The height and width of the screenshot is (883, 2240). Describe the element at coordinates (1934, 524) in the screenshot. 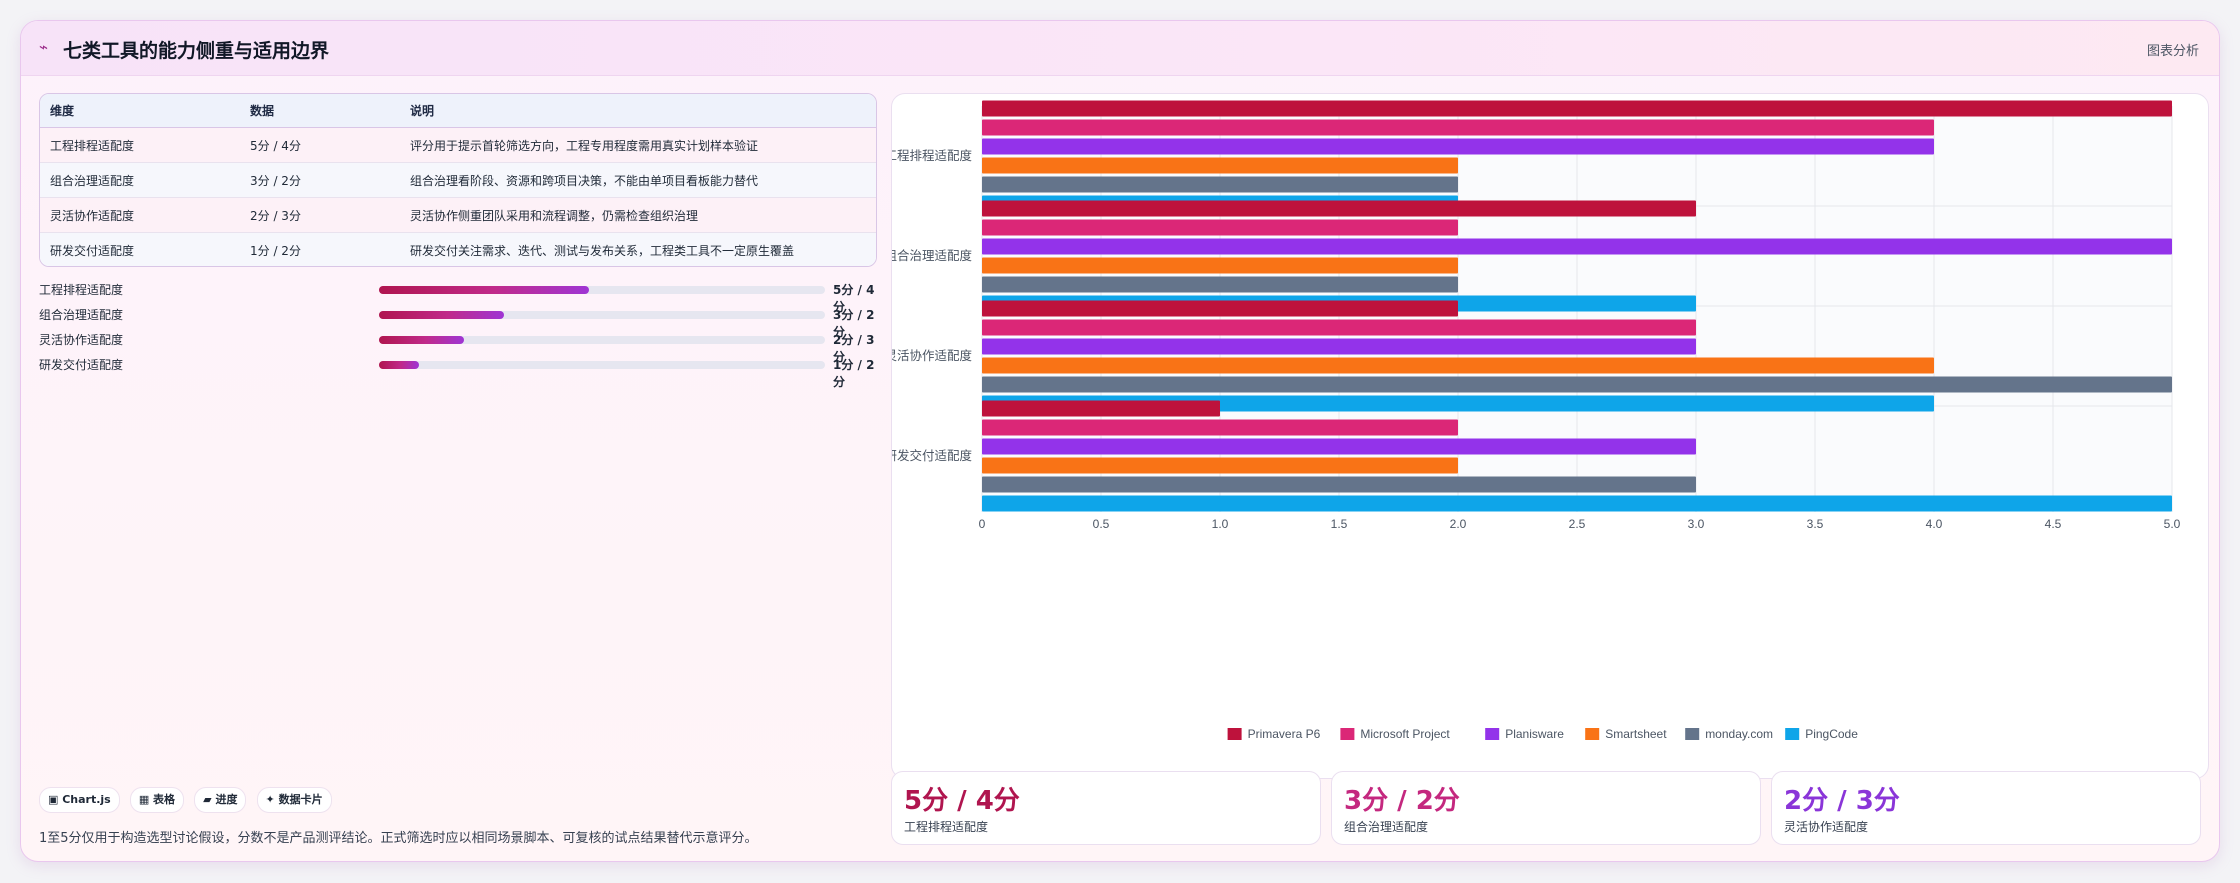

I see `x-tick-label: 4.0` at that location.